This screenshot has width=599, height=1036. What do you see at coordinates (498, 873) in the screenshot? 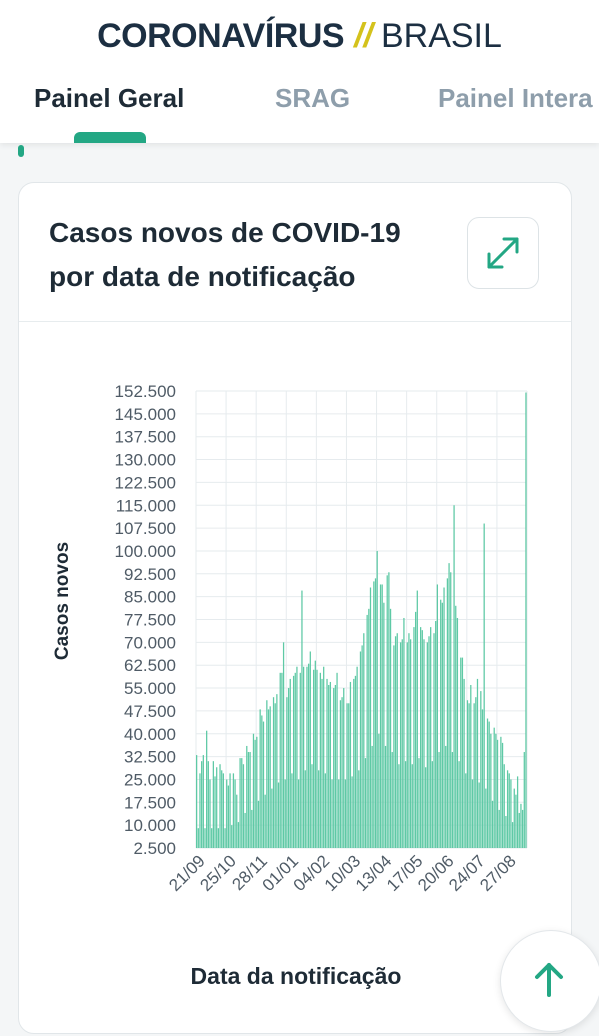
I see `x-tick-label: 27/08` at bounding box center [498, 873].